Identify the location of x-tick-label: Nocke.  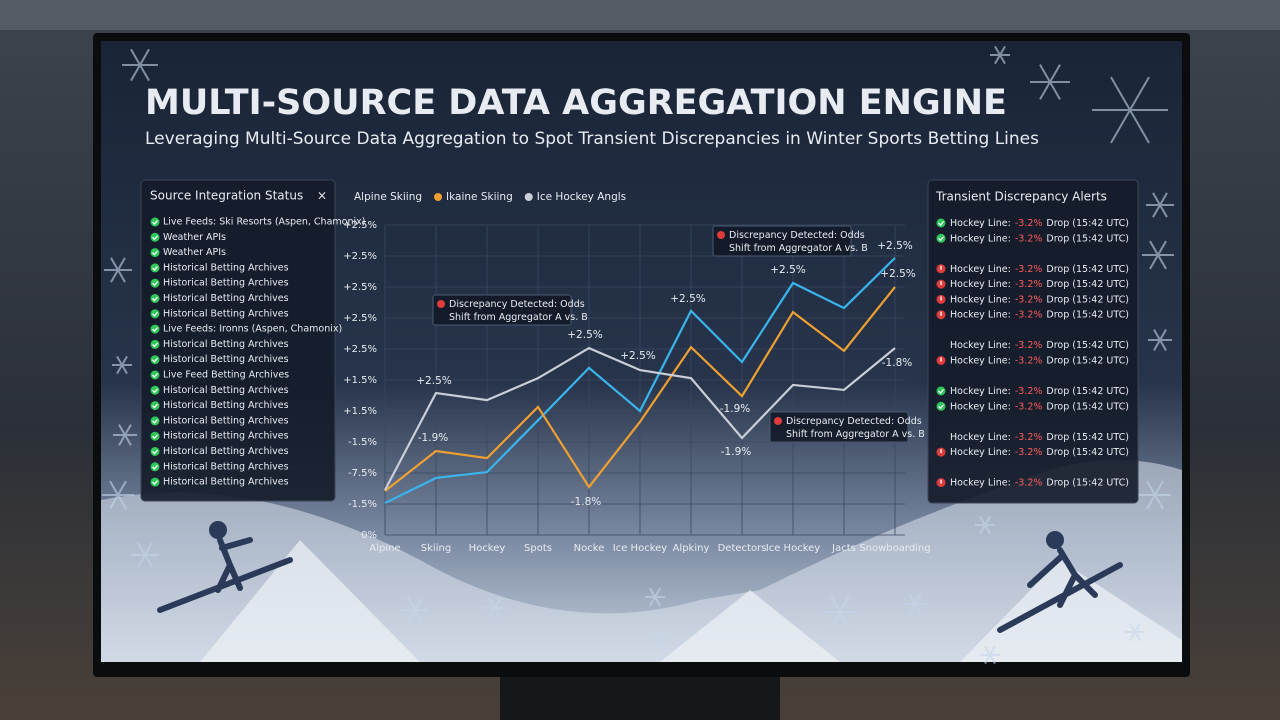
(589, 548).